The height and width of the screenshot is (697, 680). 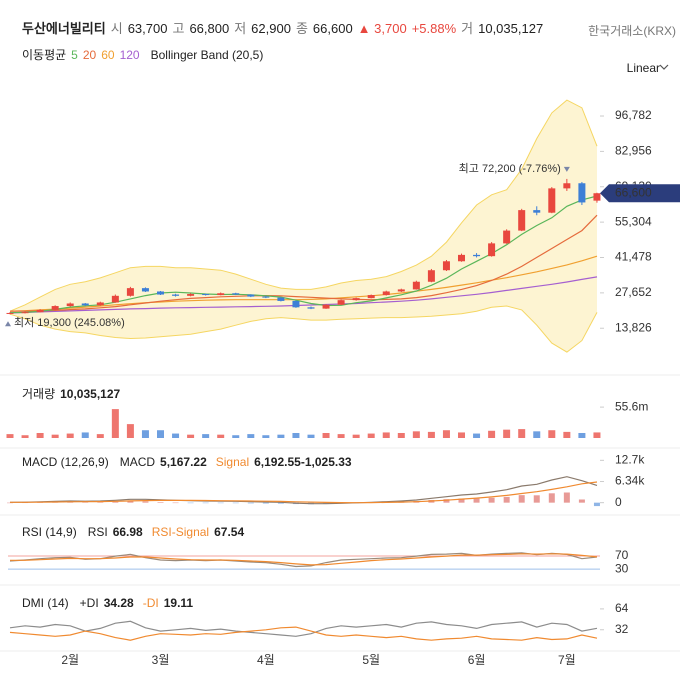 I want to click on legend-name: RSI-Signal, so click(x=180, y=532).